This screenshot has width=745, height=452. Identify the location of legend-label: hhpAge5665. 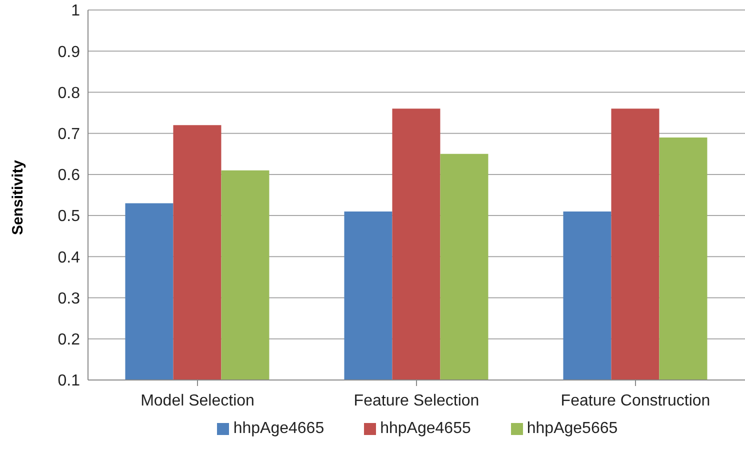
(572, 428).